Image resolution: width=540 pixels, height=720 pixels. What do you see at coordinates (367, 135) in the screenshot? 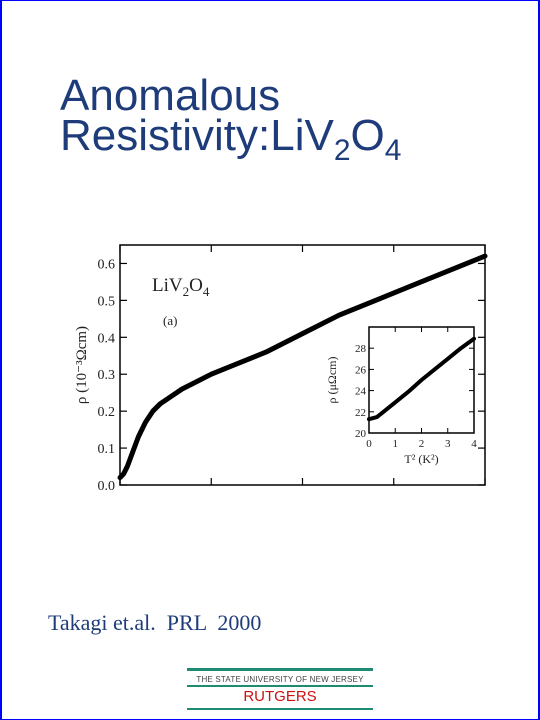
I see `title-formula-o: O` at bounding box center [367, 135].